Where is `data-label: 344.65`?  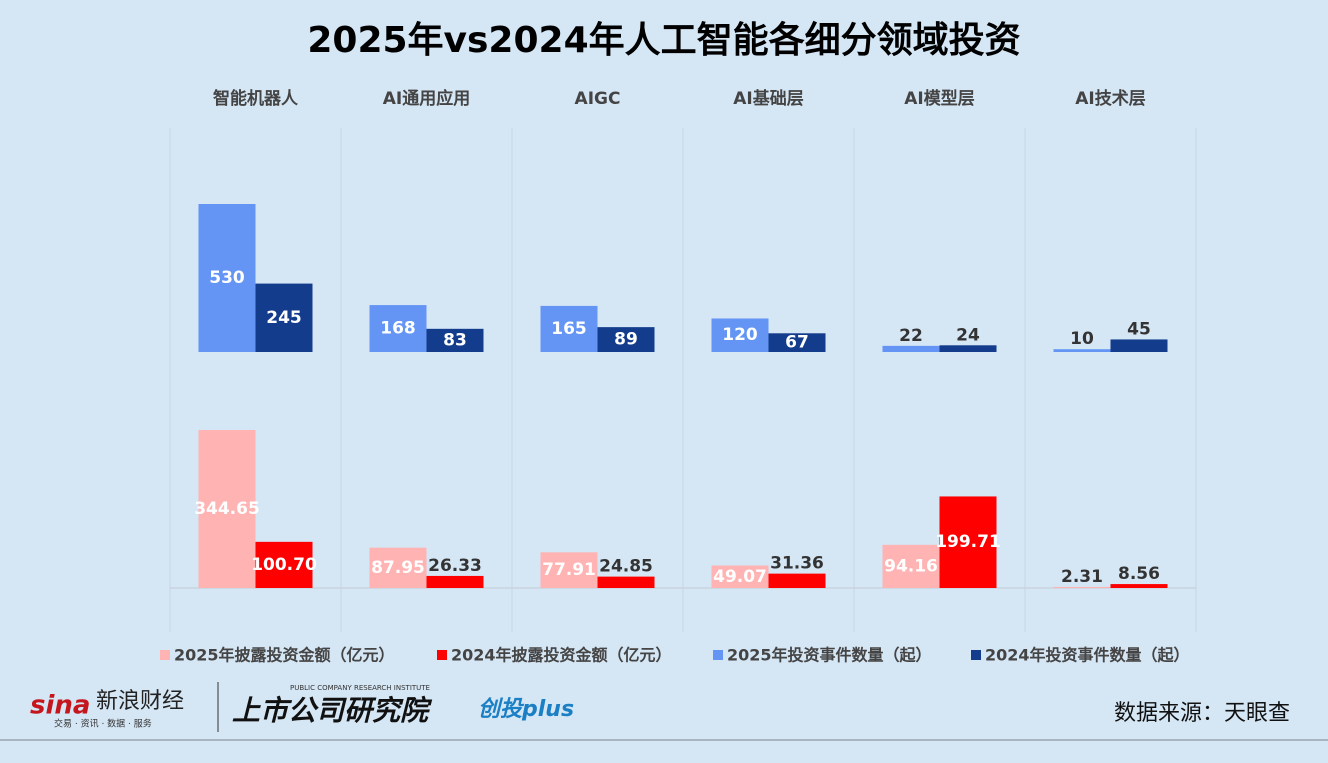
data-label: 344.65 is located at coordinates (227, 509).